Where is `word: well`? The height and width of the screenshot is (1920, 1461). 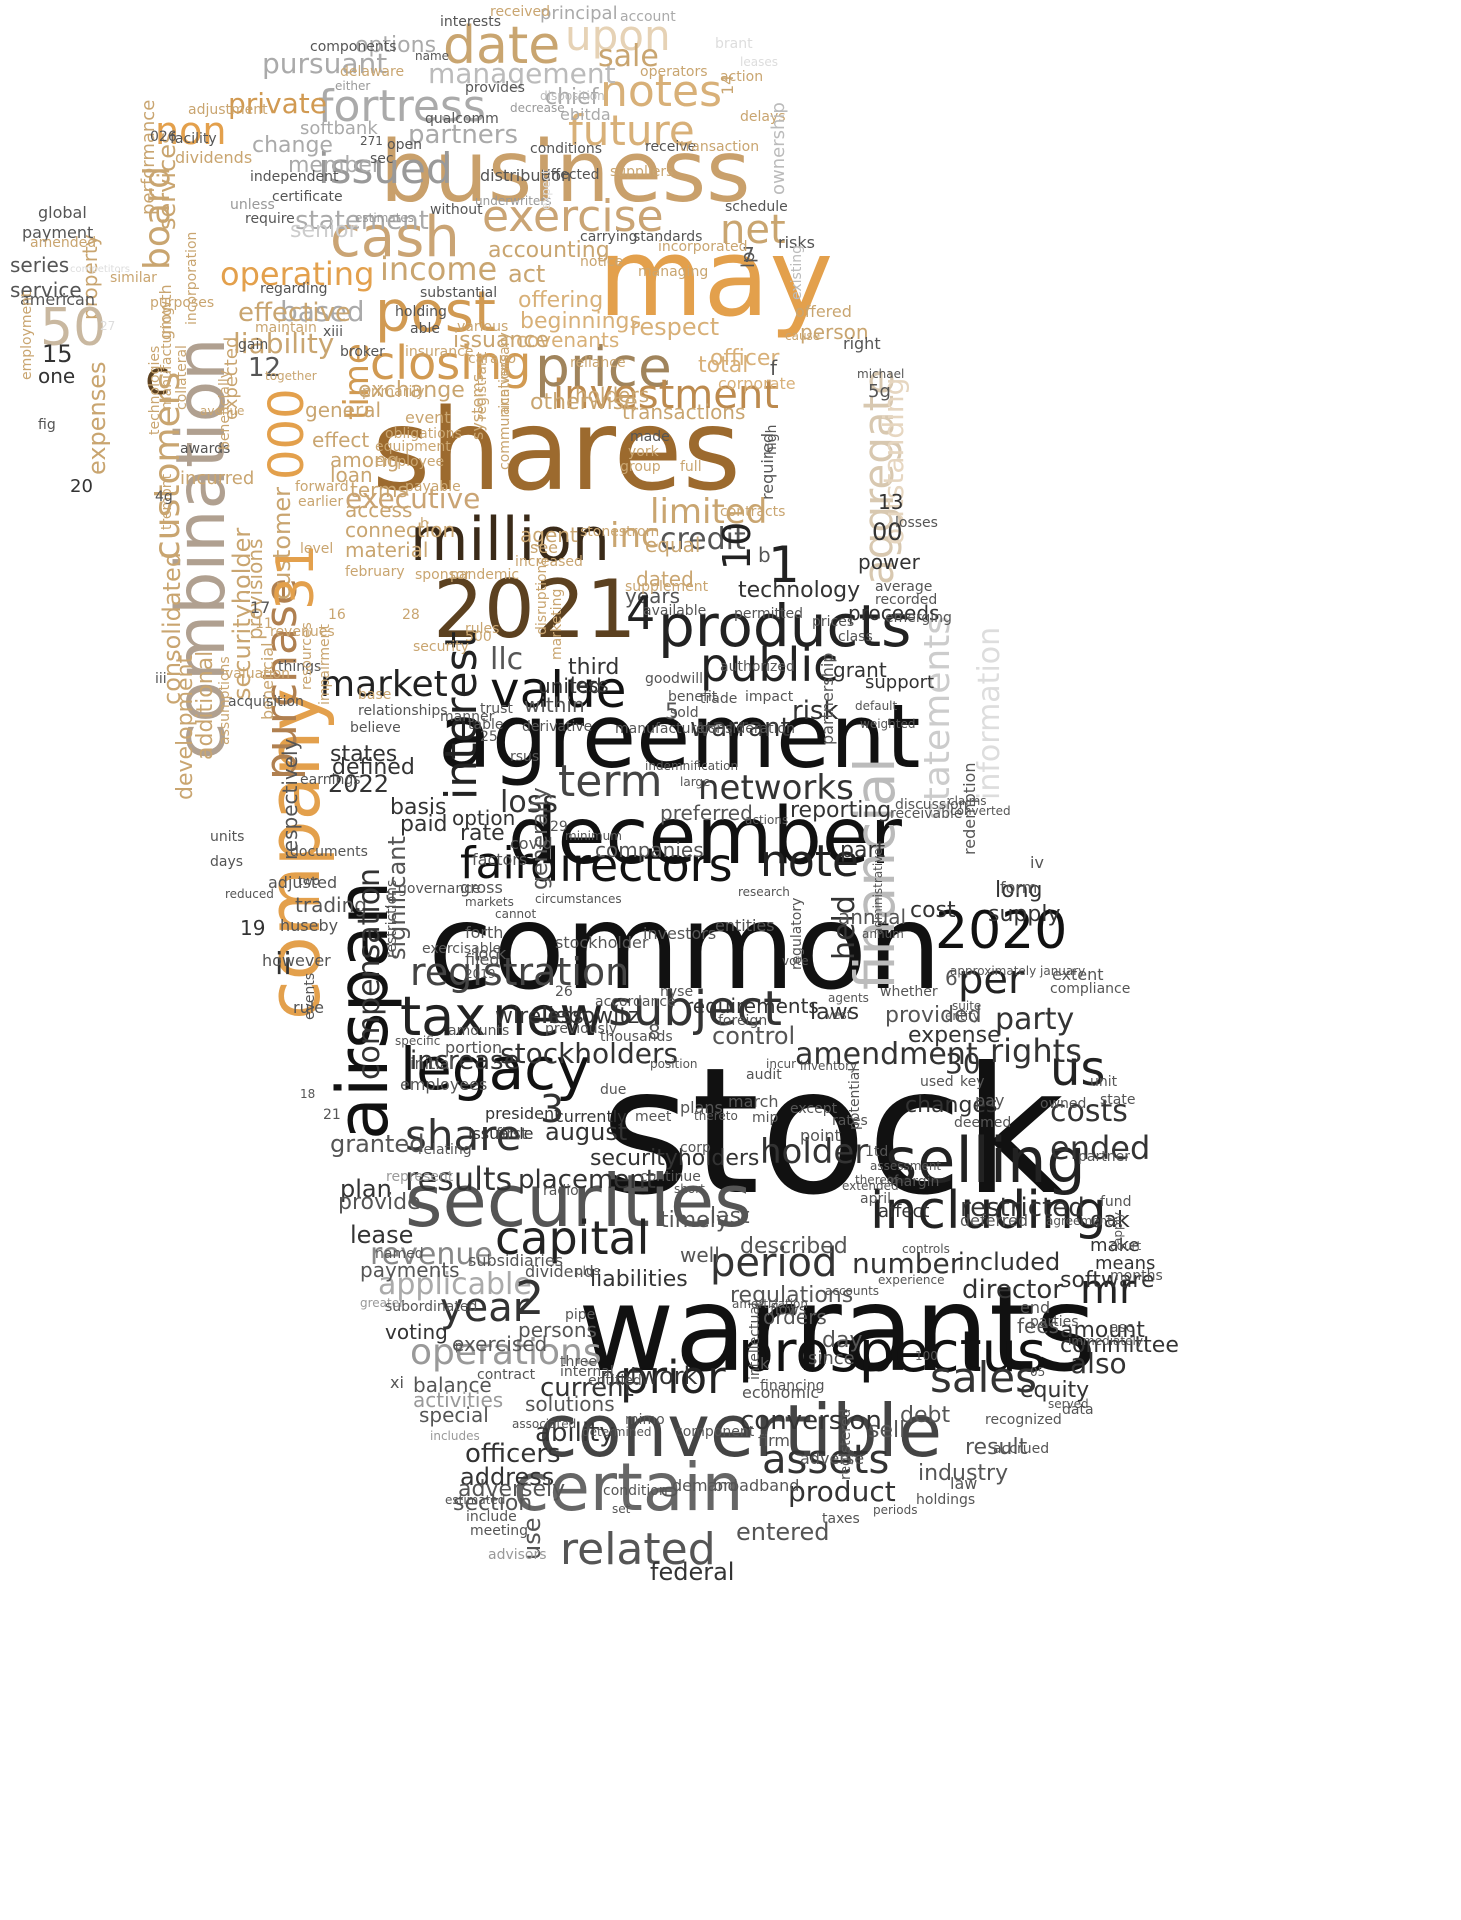 word: well is located at coordinates (700, 1255).